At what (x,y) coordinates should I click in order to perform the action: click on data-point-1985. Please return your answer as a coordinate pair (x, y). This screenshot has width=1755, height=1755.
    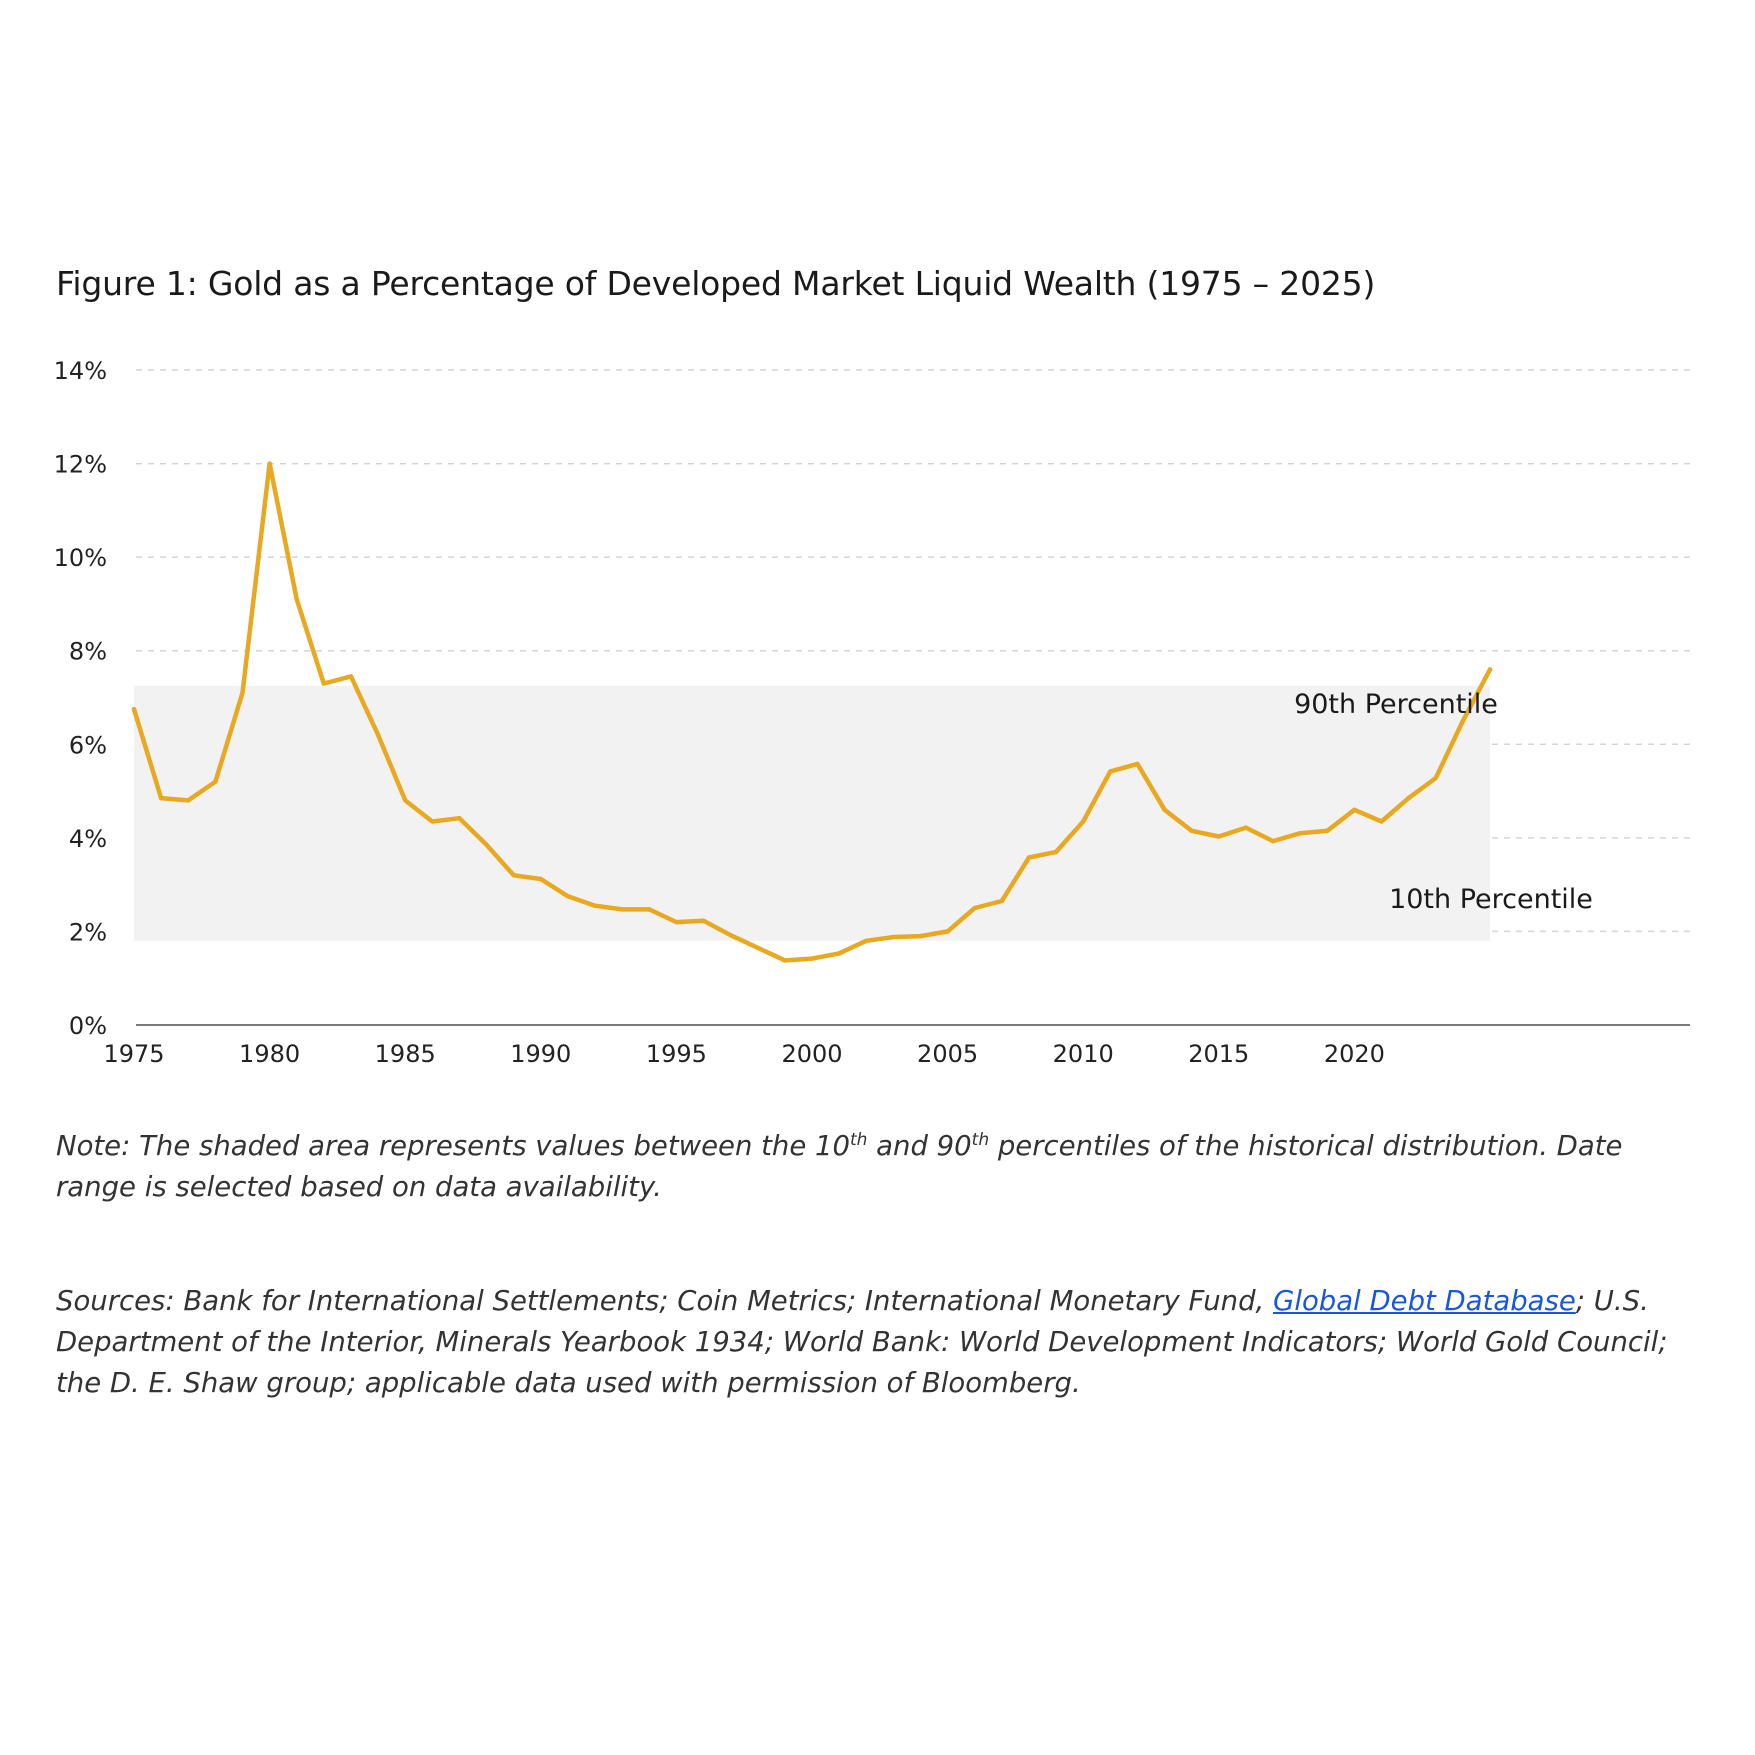
    Looking at the image, I should click on (405, 800).